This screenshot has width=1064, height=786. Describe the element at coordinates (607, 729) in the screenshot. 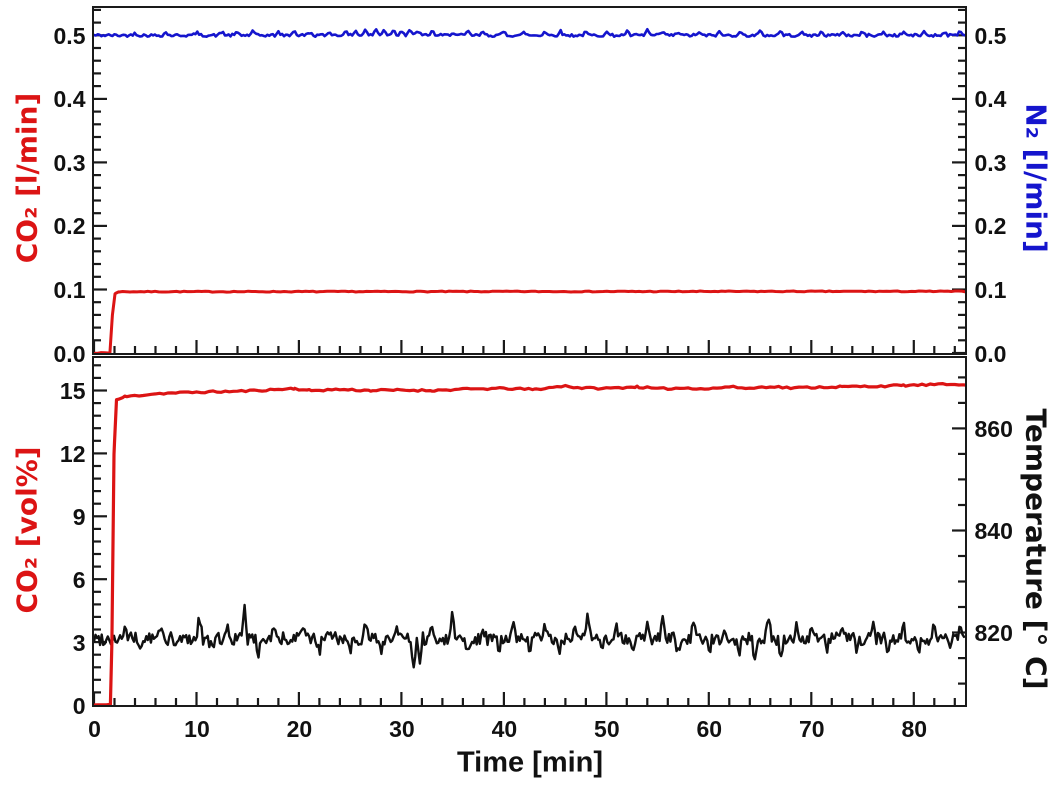

I see `x-tick-label: 50` at that location.